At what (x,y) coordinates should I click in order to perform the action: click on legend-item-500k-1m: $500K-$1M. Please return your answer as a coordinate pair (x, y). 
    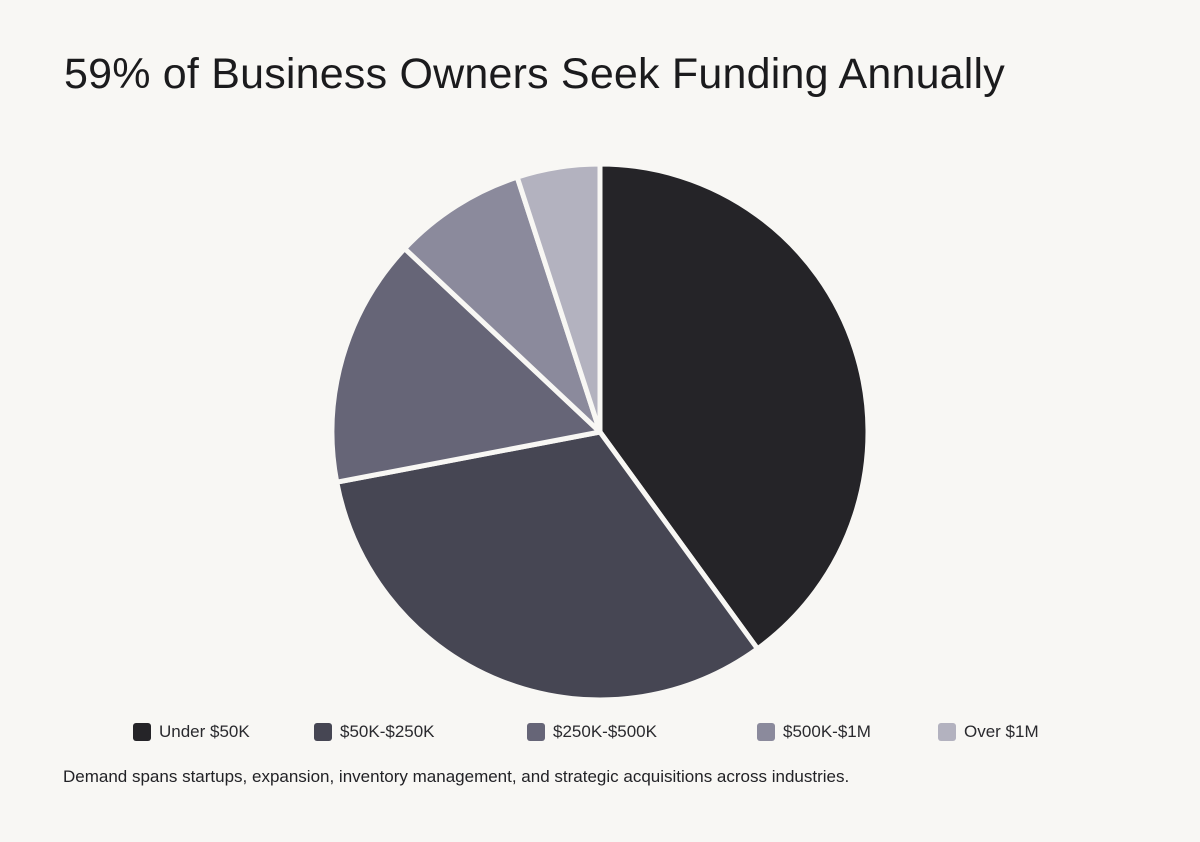
    Looking at the image, I should click on (814, 732).